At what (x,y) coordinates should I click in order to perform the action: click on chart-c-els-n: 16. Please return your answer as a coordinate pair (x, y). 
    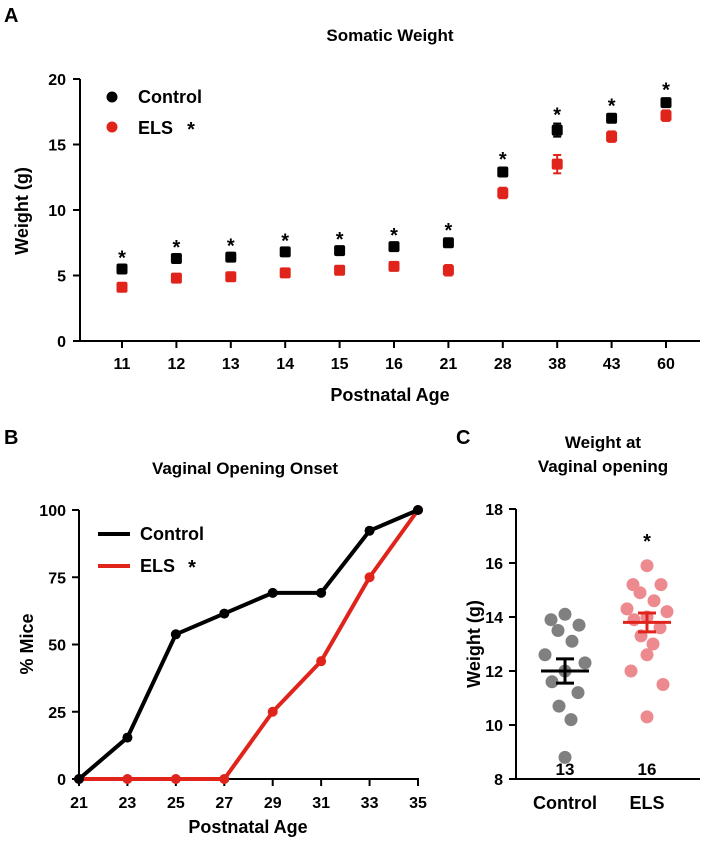
    Looking at the image, I should click on (647, 769).